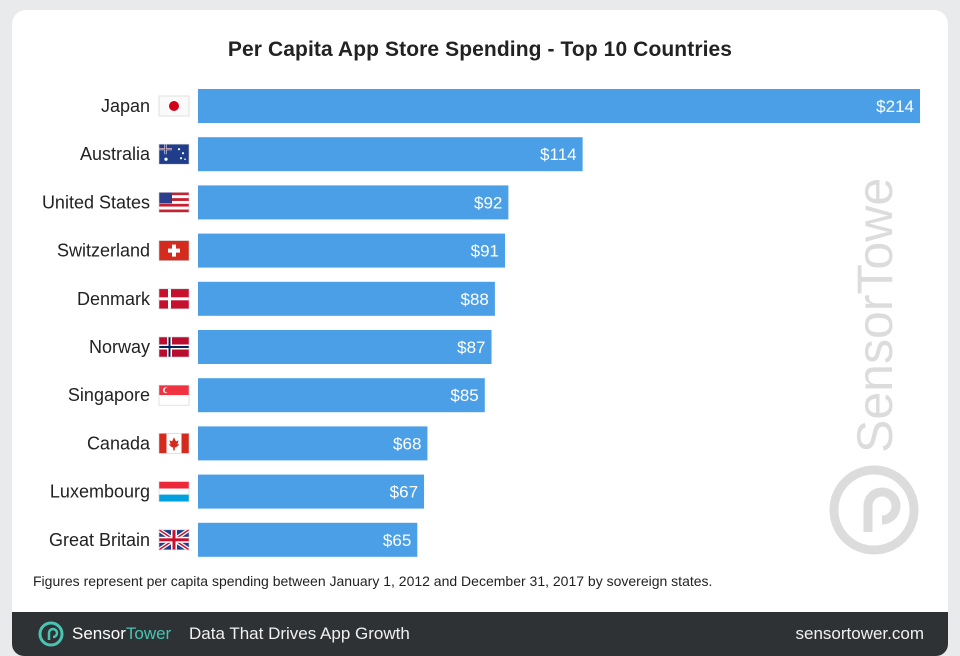  I want to click on category-label-luxembourg: Luxembourg, so click(100, 492).